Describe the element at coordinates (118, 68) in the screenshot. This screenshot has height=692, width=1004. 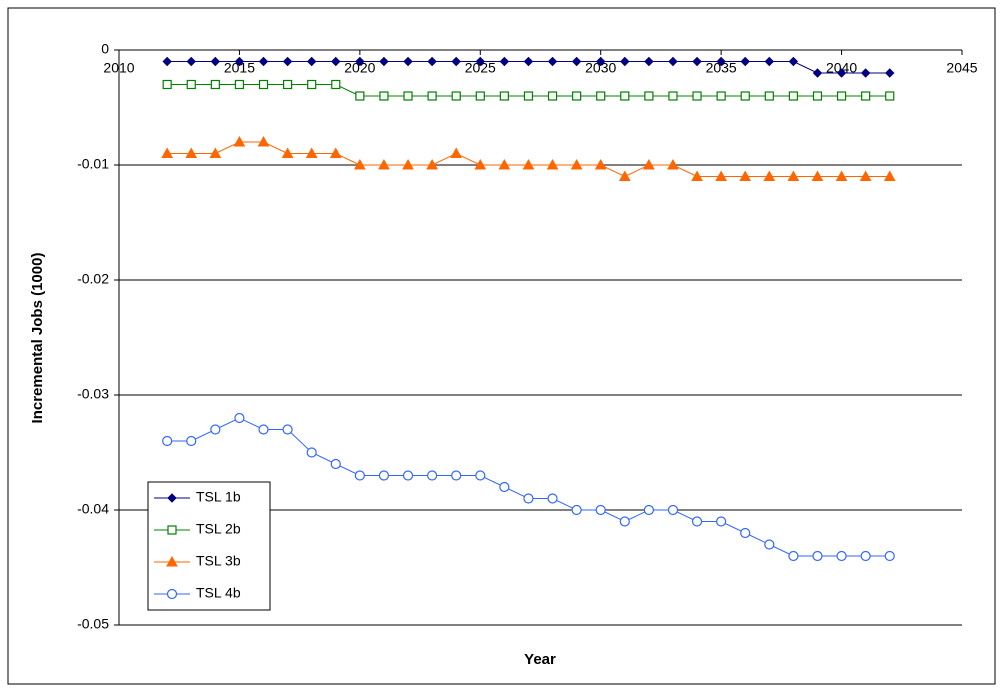
I see `x-tick-label: 2010` at that location.